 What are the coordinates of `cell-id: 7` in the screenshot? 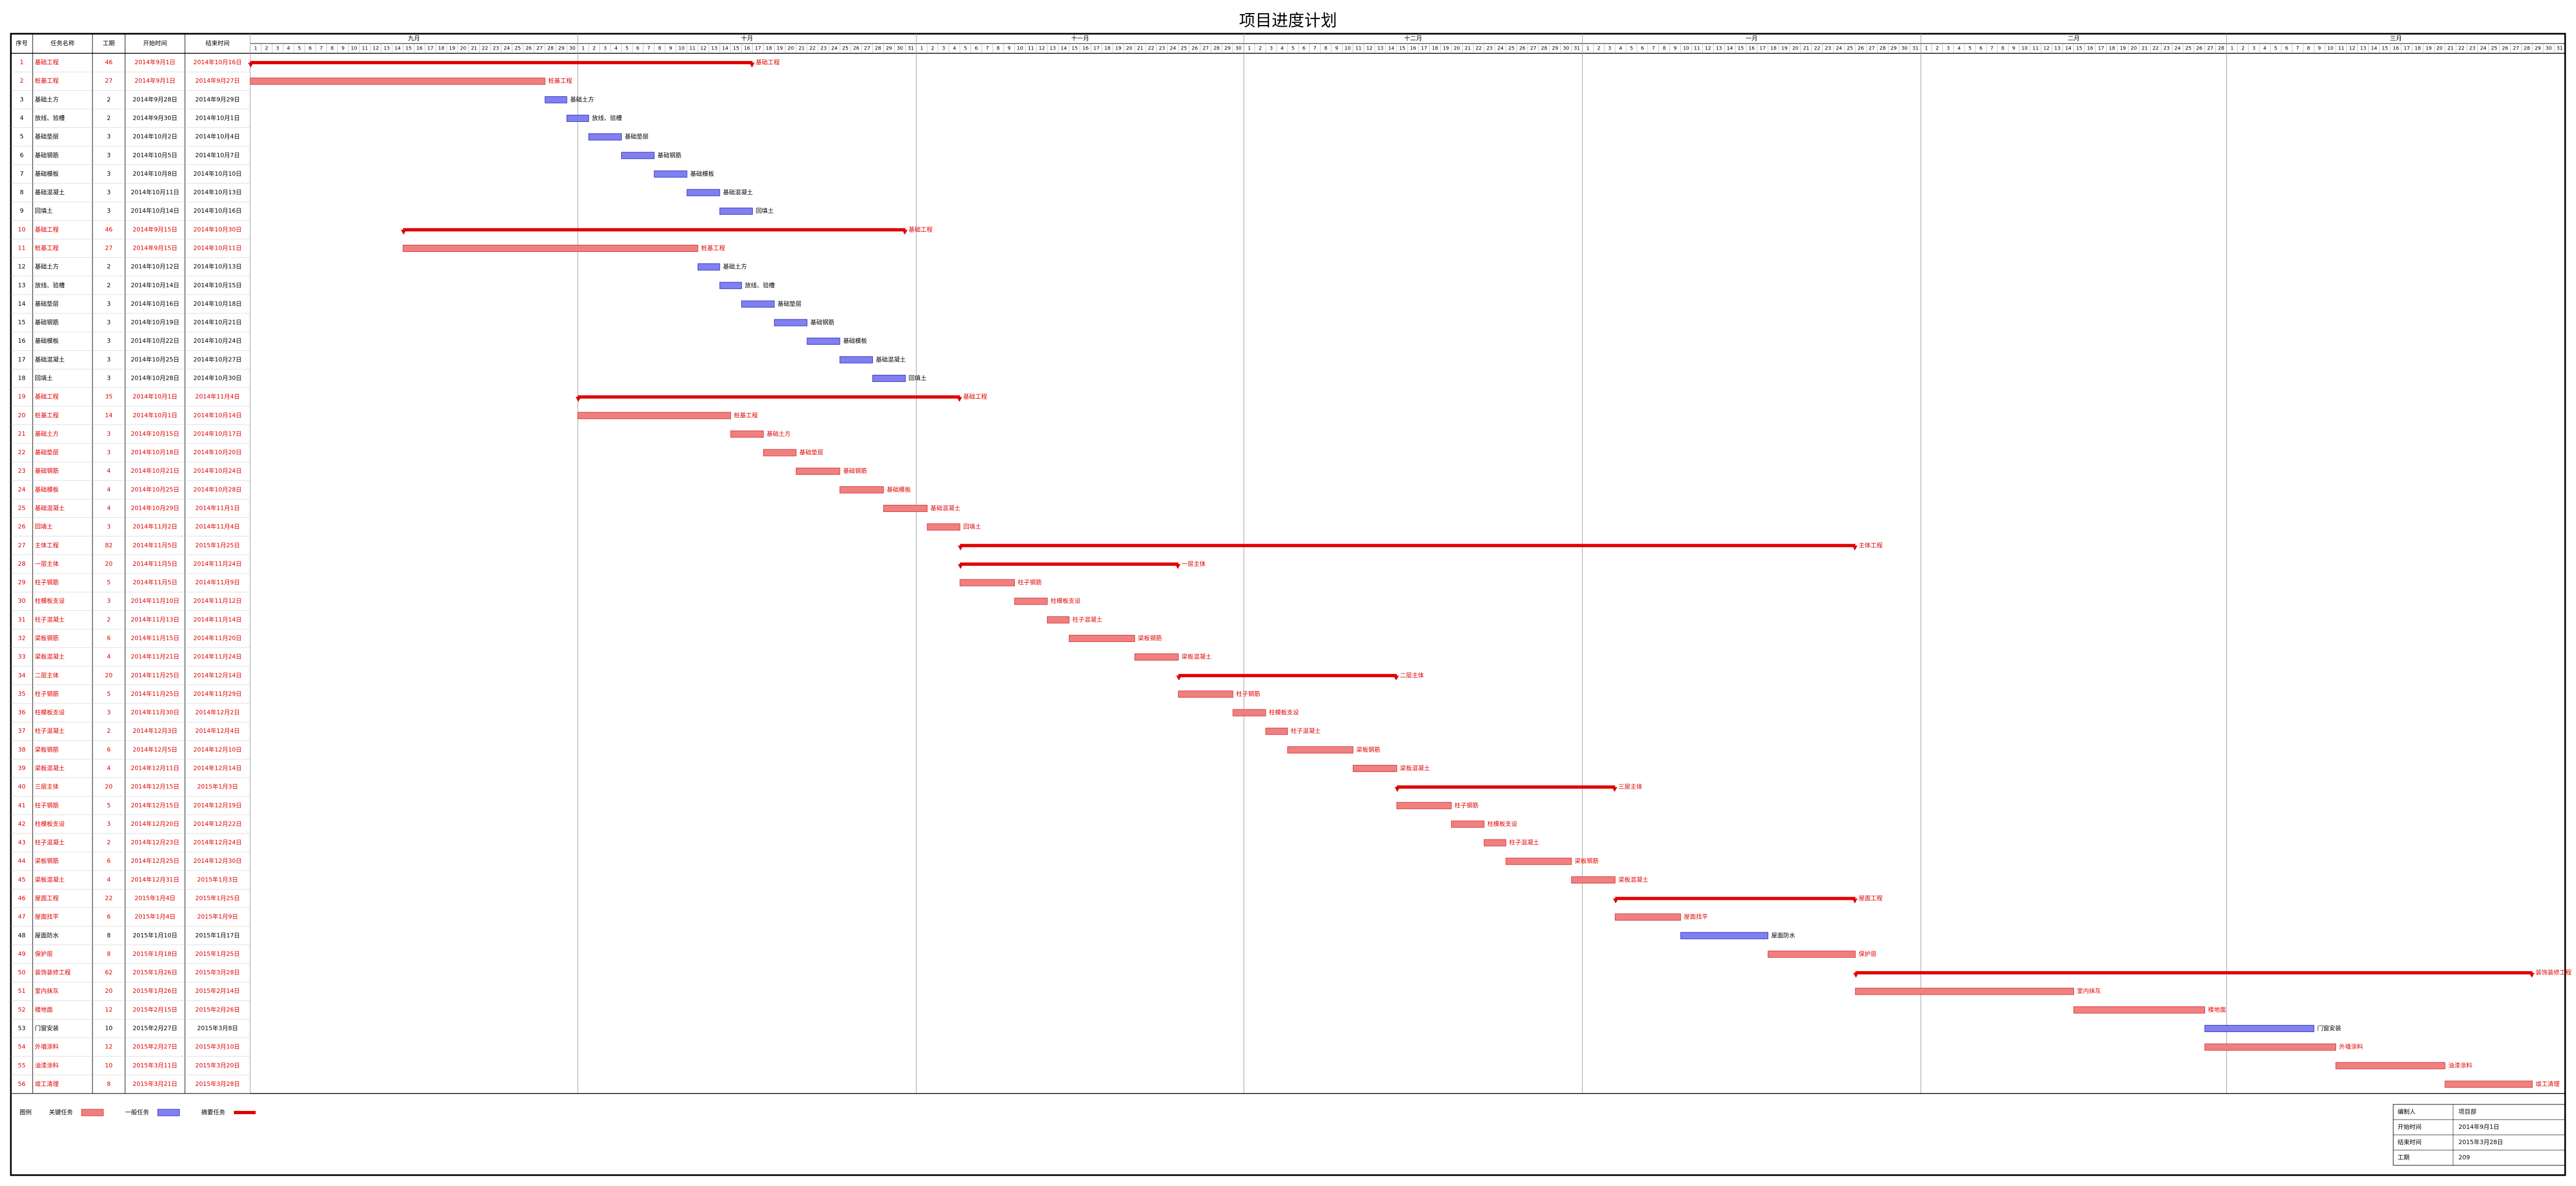 It's located at (22, 173).